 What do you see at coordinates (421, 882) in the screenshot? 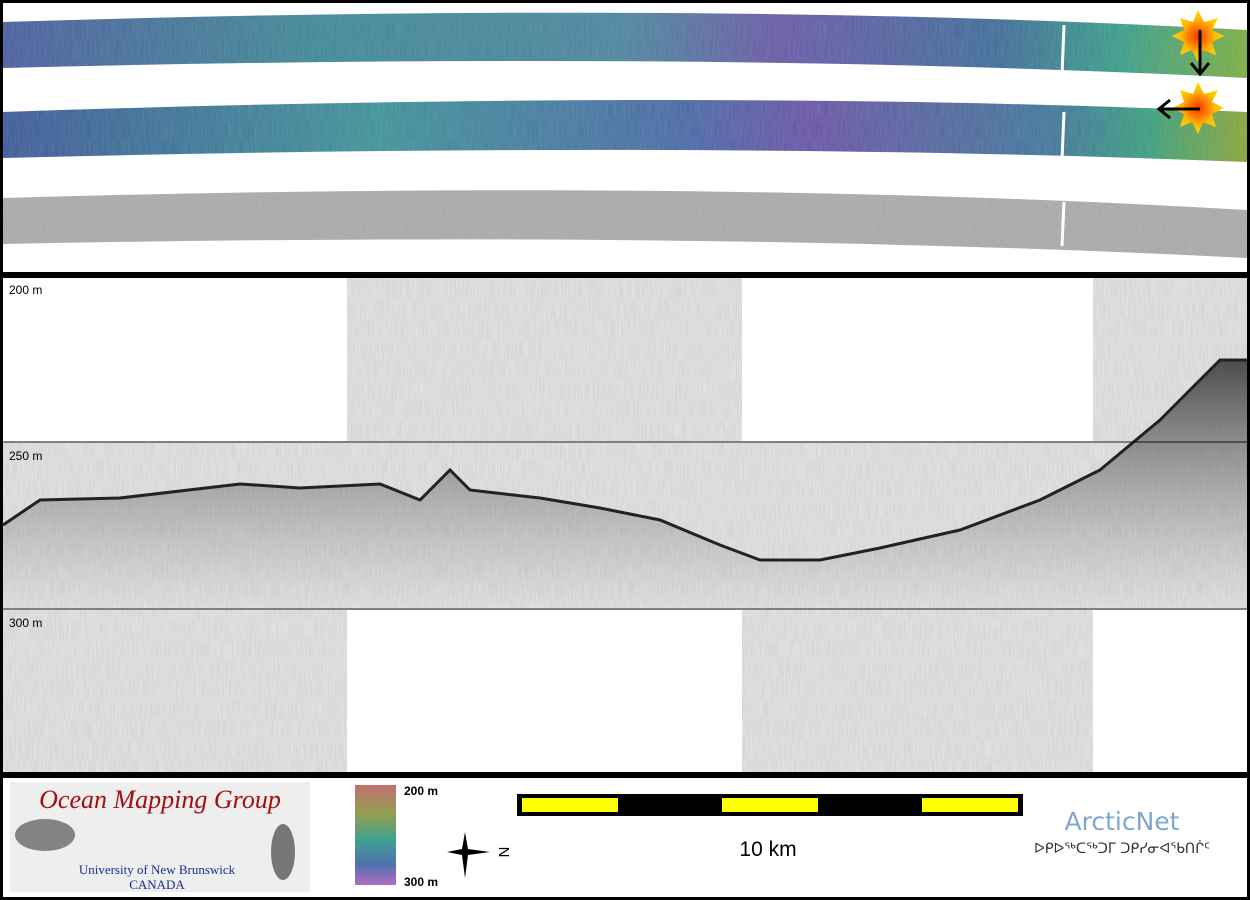
I see `colorbar-label: 300 m` at bounding box center [421, 882].